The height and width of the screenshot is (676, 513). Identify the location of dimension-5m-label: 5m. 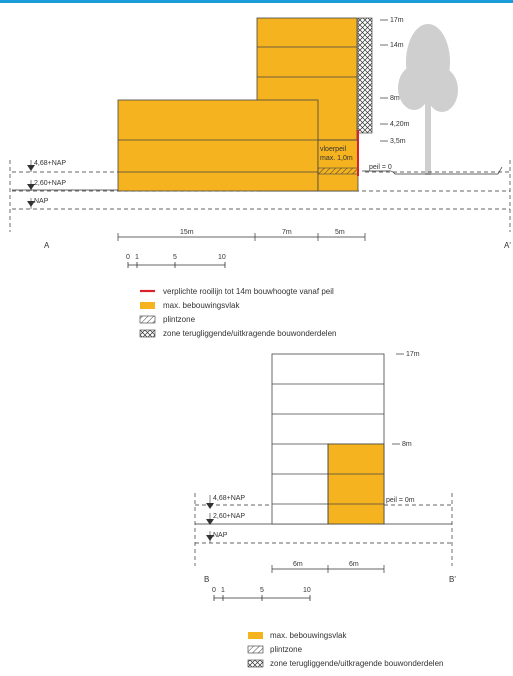
(340, 232).